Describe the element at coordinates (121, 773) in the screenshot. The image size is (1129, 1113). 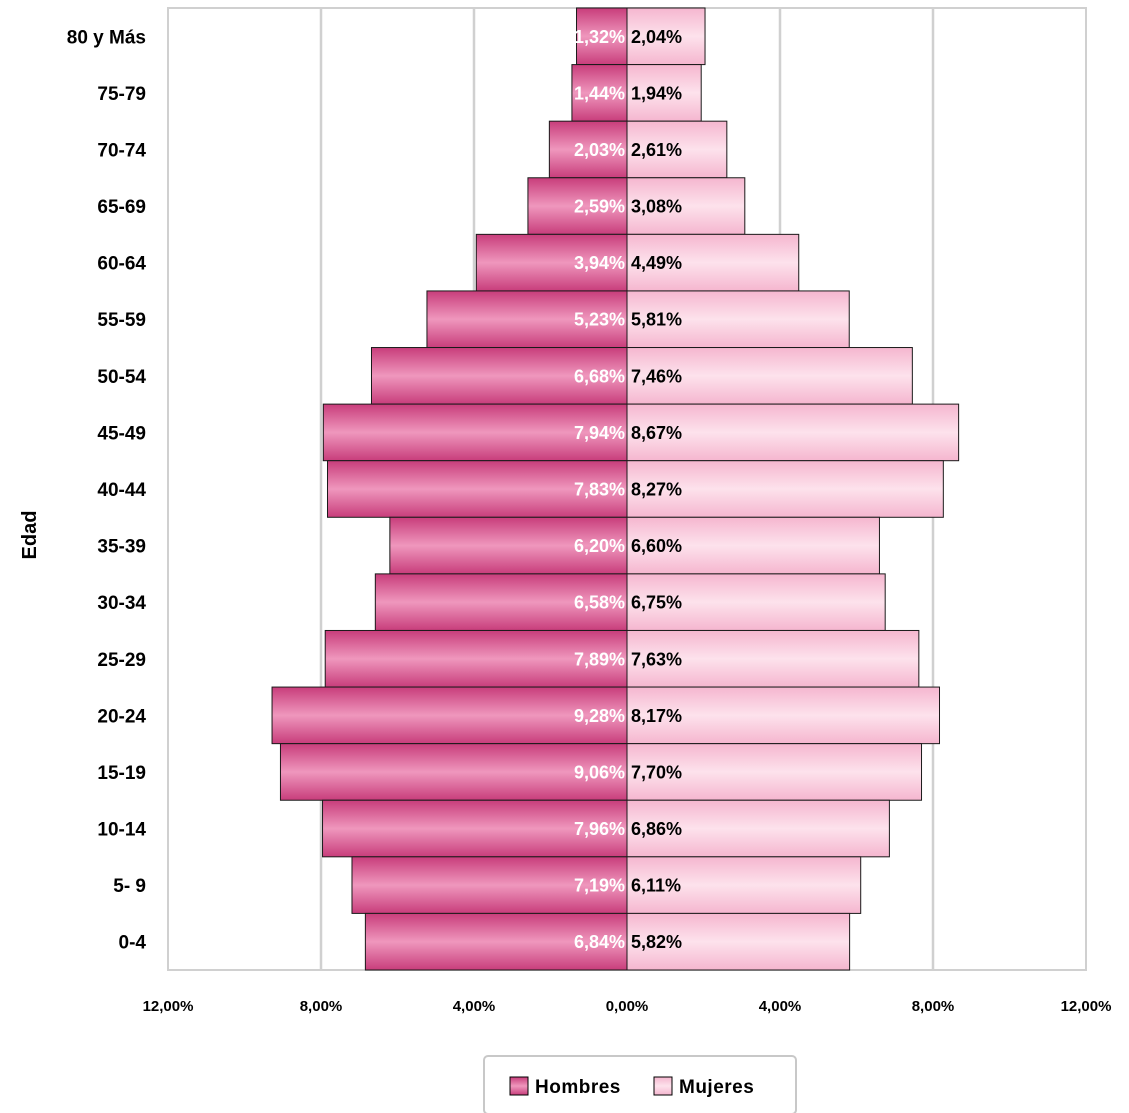
I see `y-tick-label-13: 15-19` at that location.